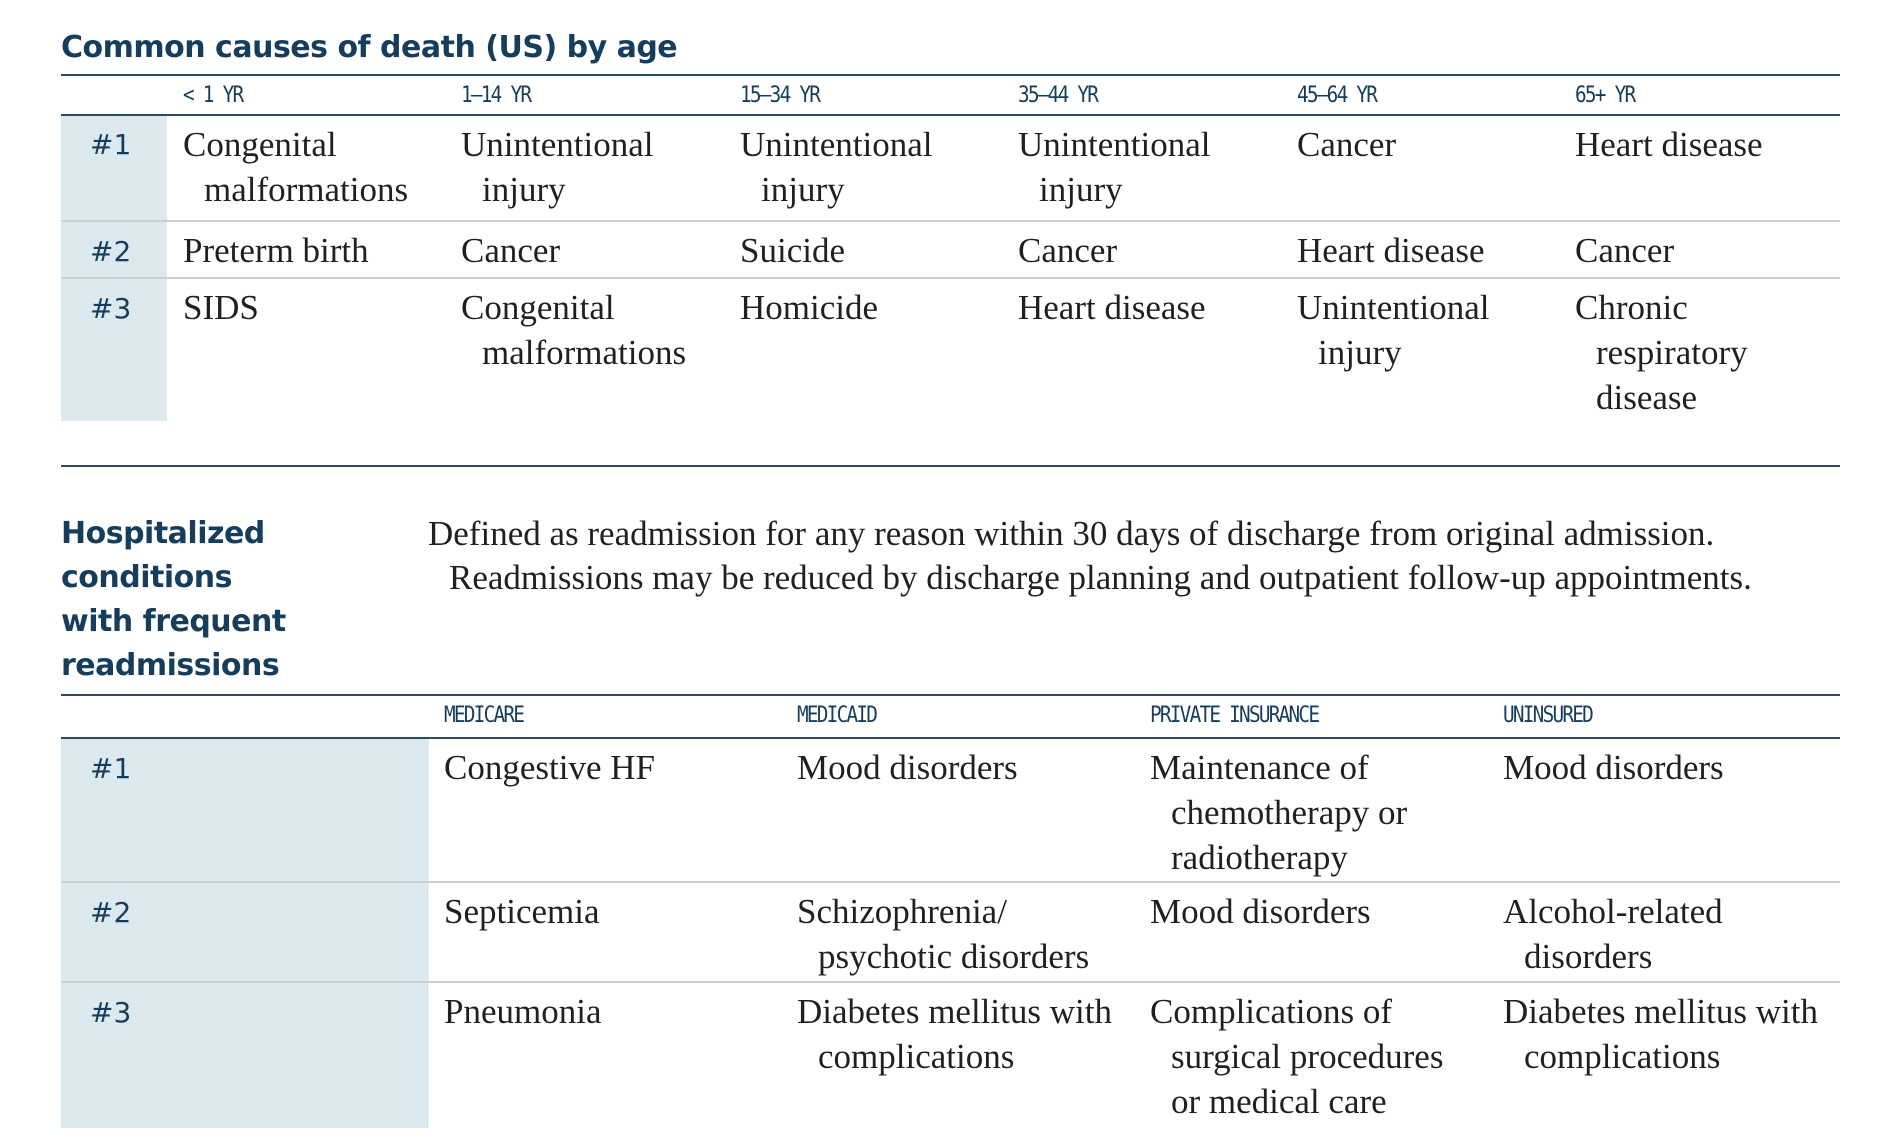 The height and width of the screenshot is (1140, 1890). Describe the element at coordinates (837, 715) in the screenshot. I see `readmission-col-header: MEDICAID` at that location.